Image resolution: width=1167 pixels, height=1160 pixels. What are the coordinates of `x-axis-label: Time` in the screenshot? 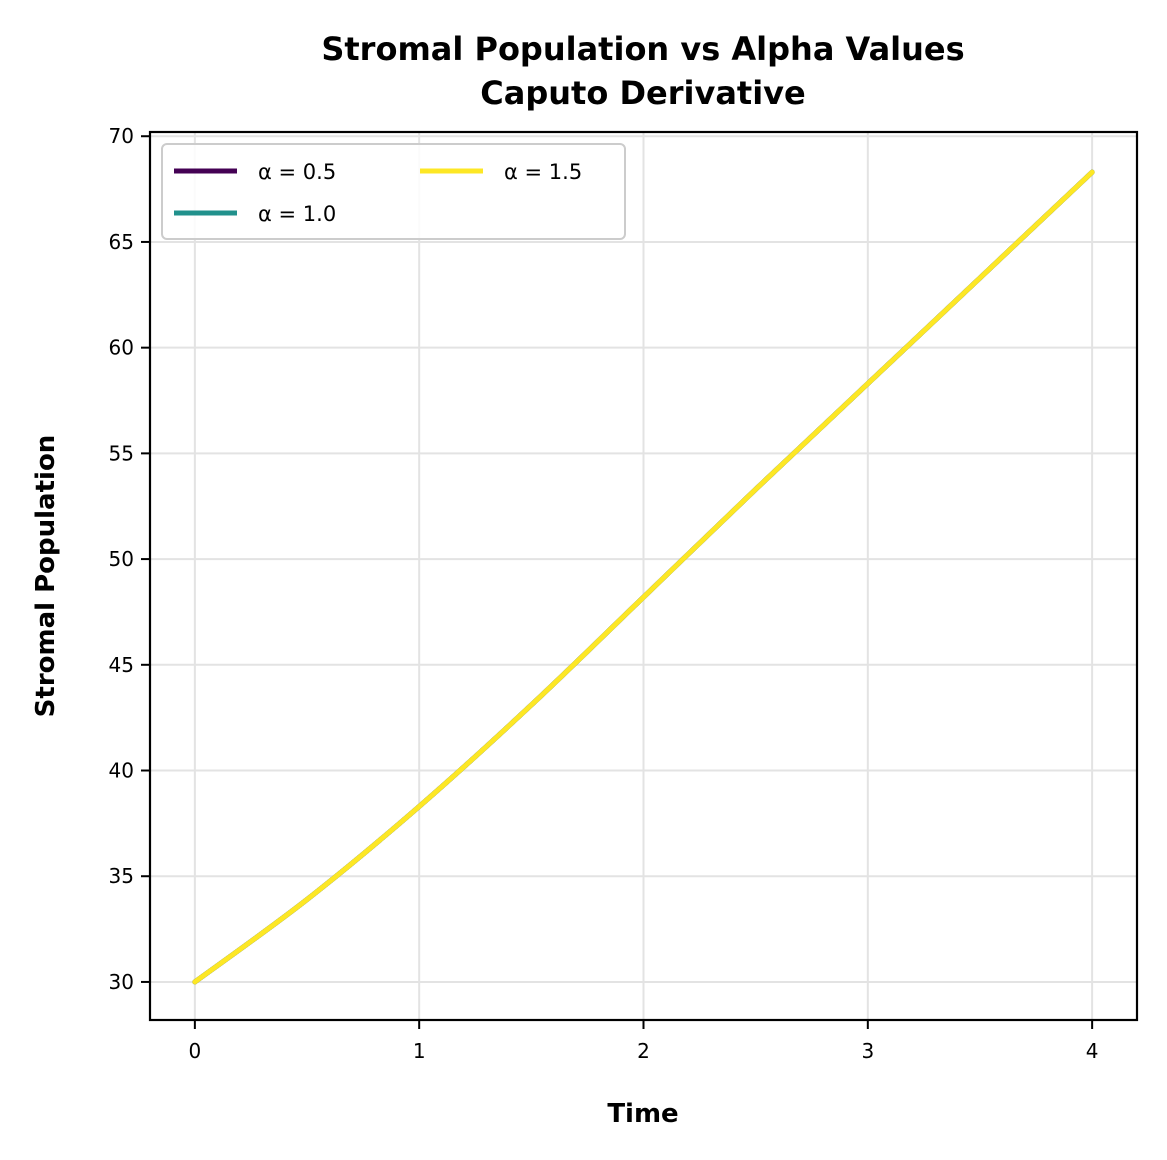 It's located at (642, 1114).